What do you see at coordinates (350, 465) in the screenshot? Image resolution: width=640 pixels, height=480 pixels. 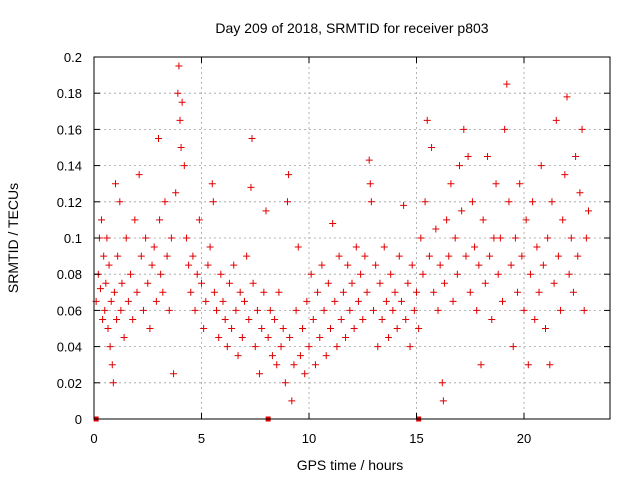 I see `x-axis-label: GPS time / hours` at bounding box center [350, 465].